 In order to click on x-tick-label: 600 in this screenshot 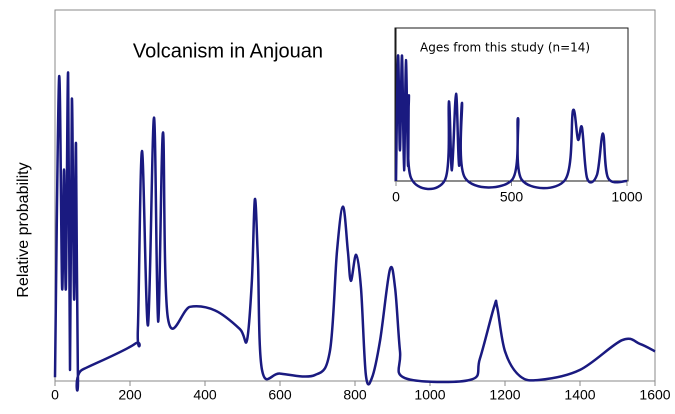, I will do `click(280, 395)`.